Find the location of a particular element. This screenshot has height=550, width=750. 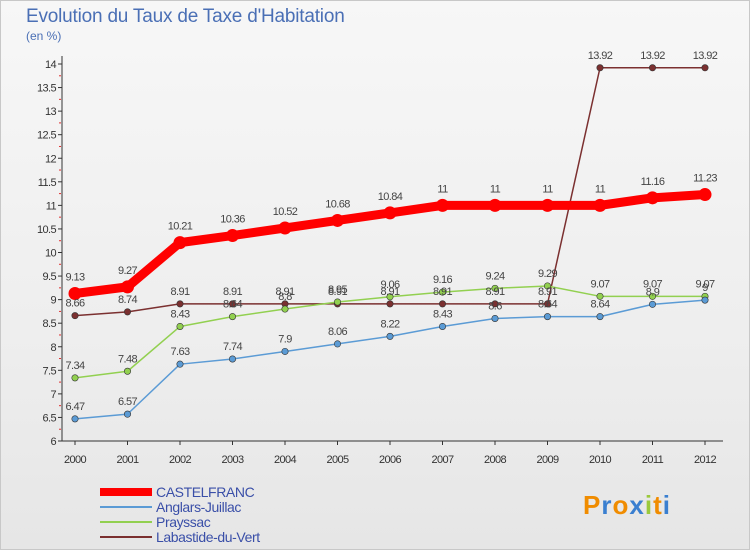

data-label: 8.6 is located at coordinates (495, 306).